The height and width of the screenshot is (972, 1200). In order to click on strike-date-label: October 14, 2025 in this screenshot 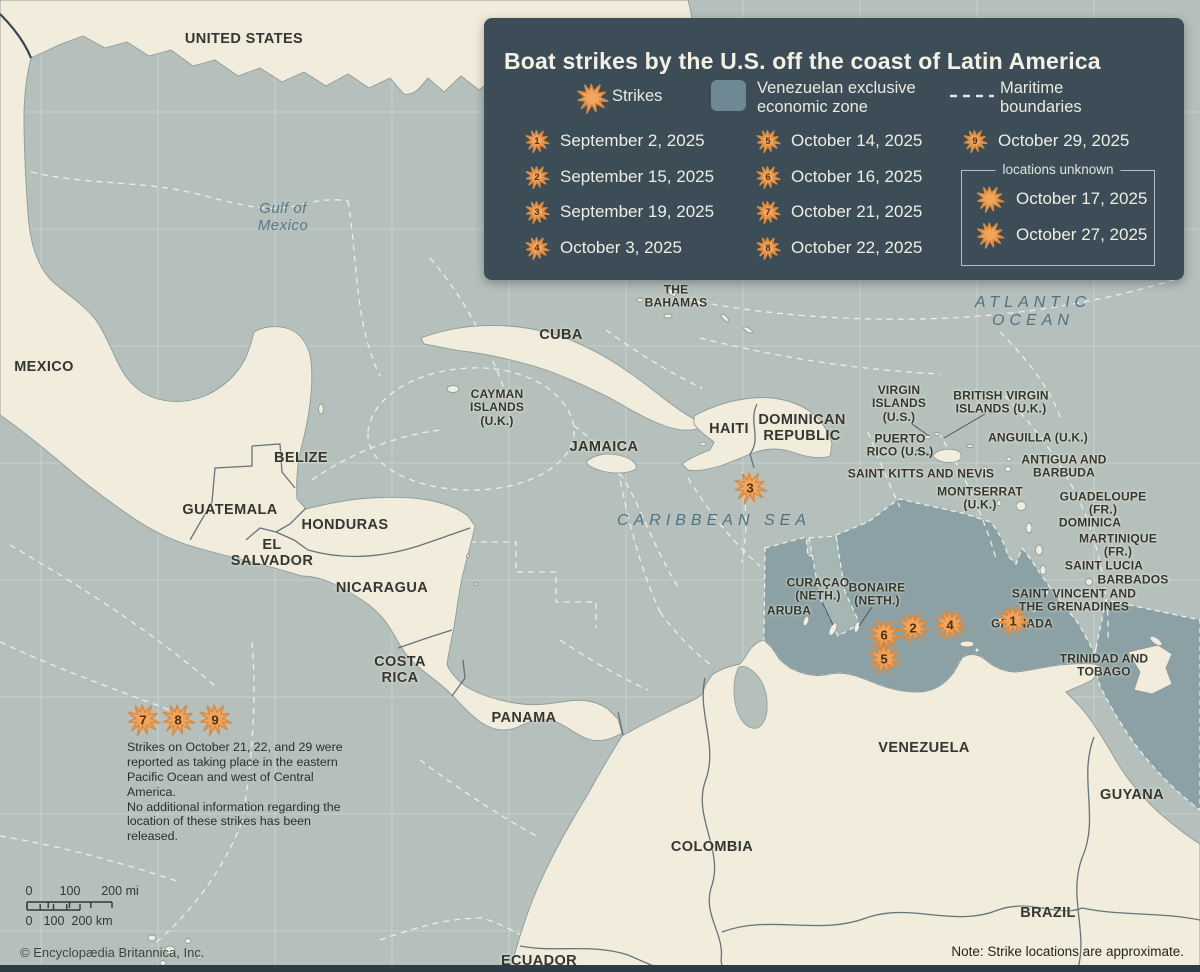, I will do `click(857, 140)`.